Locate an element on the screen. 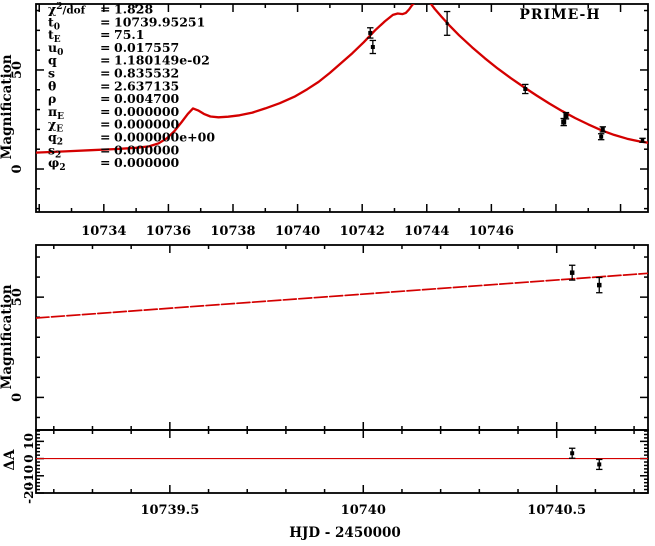 This screenshot has width=655, height=546. x-tick-label: 10740.5 is located at coordinates (556, 510).